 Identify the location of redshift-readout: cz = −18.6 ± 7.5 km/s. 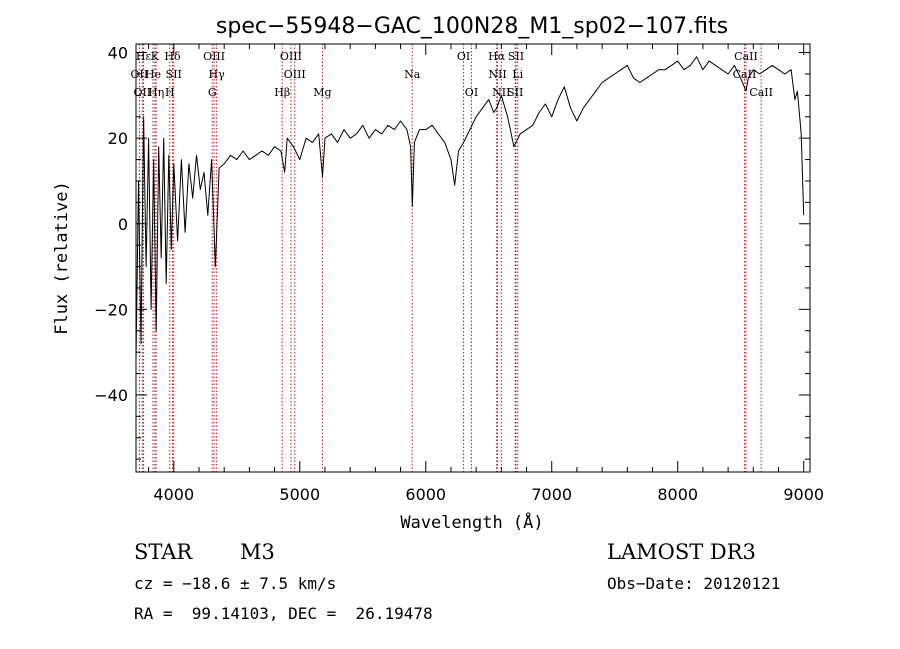
(235, 583).